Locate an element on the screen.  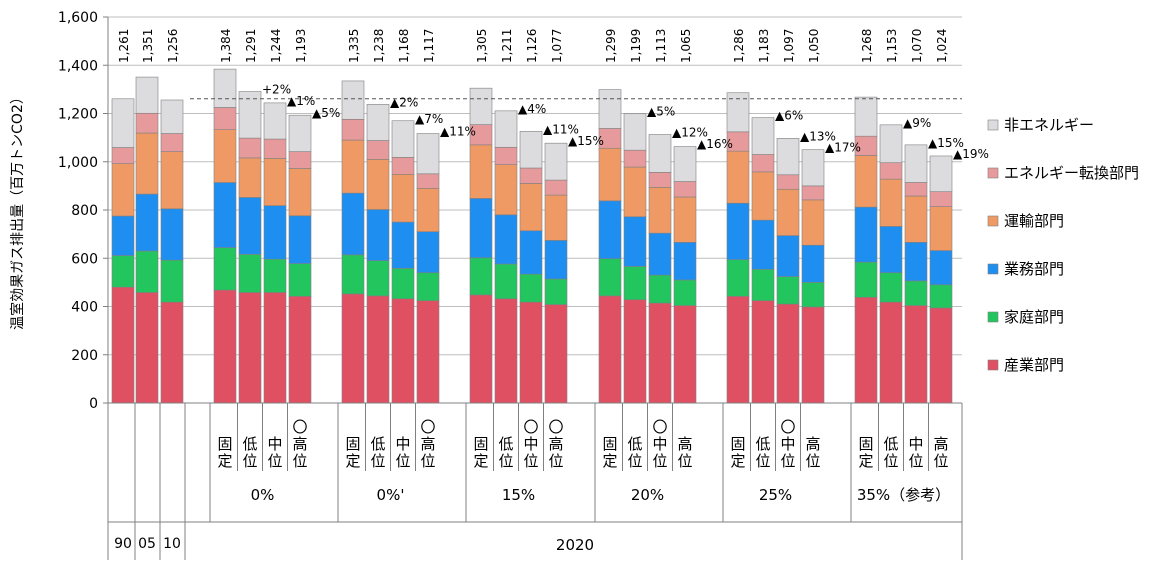
year-label-2020: 2020 is located at coordinates (575, 545).